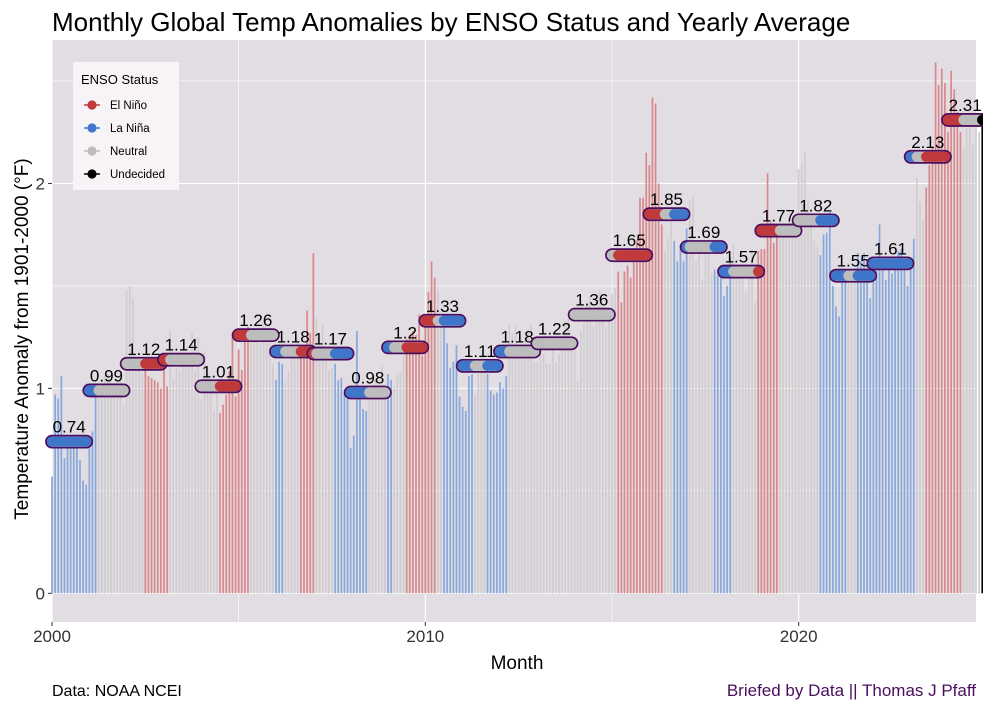  I want to click on legend-item: Neutral, so click(115, 152).